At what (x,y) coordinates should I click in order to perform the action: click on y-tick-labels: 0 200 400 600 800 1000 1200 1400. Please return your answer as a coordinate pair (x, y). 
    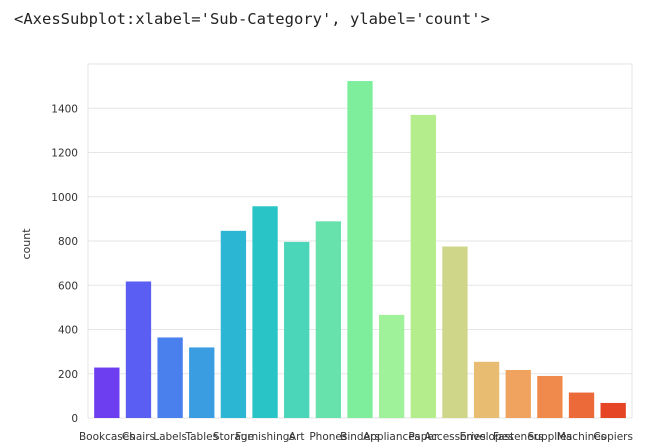
    Looking at the image, I should click on (64, 264).